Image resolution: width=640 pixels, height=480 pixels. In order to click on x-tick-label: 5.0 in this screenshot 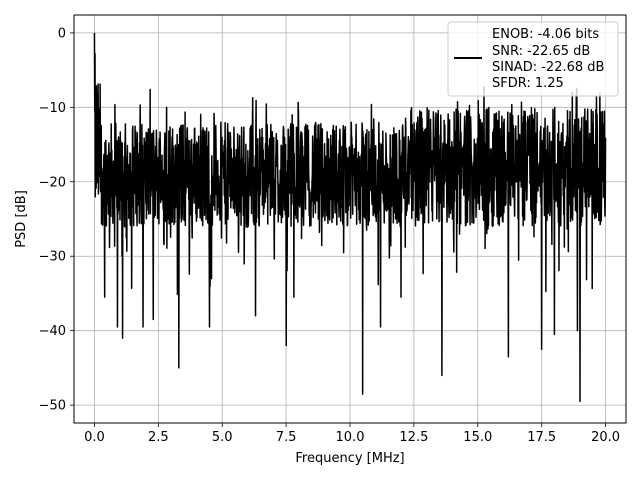, I will do `click(222, 437)`.